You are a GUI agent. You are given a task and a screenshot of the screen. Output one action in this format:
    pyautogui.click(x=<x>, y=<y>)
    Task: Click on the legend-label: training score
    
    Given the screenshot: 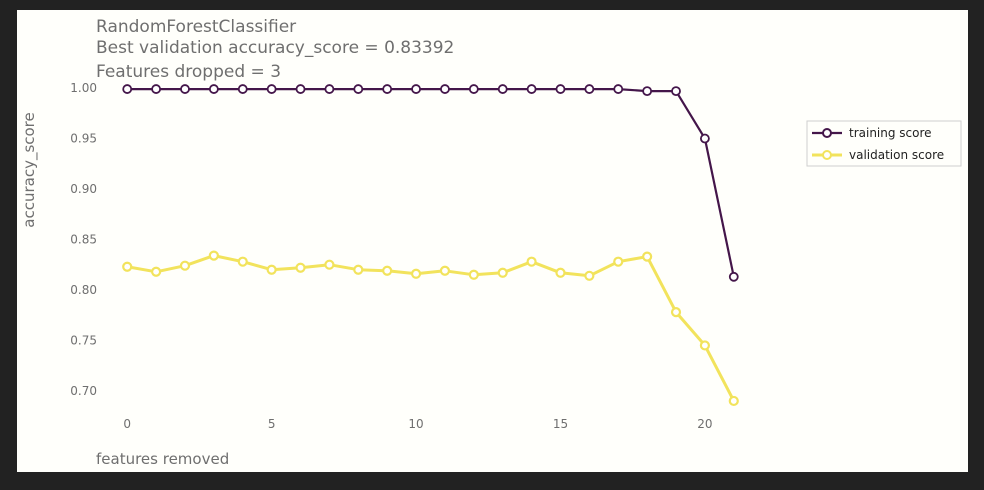 What is the action you would take?
    pyautogui.click(x=890, y=133)
    